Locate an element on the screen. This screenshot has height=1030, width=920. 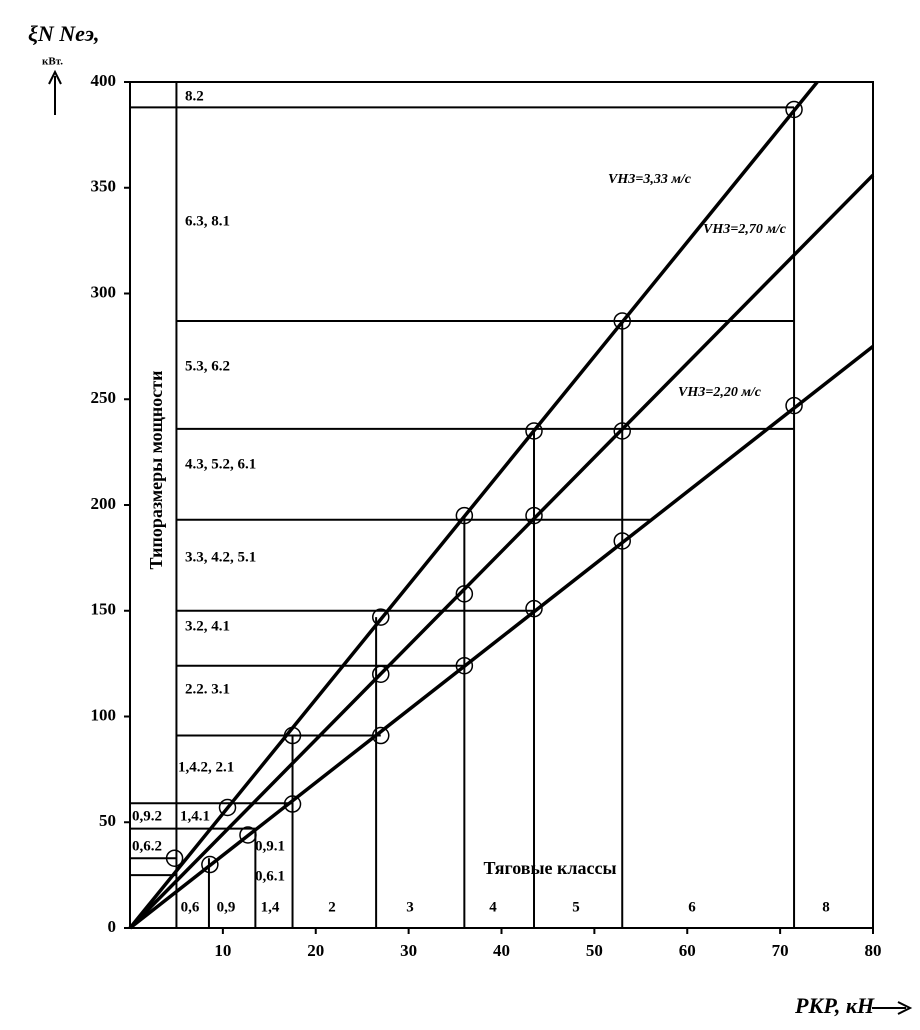
power-sizes-title: Типоразмеры мощности is located at coordinates (156, 470).